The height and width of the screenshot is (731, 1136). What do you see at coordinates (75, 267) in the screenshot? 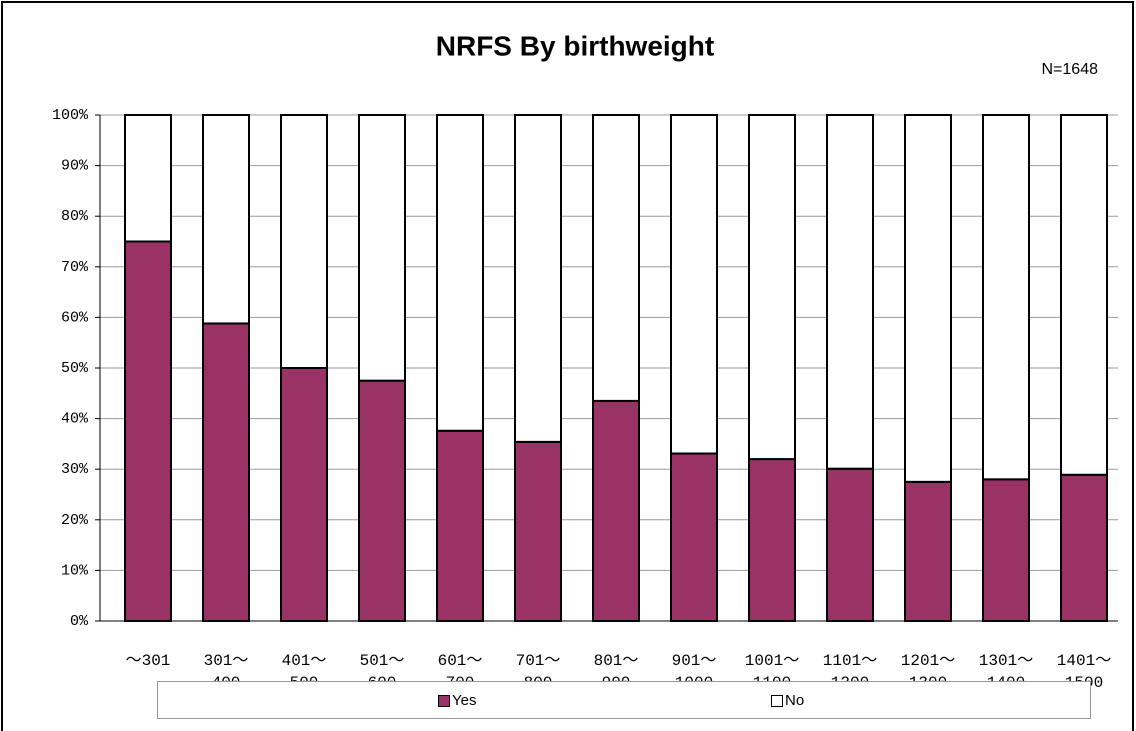
I see `y-tick-label: 70%` at bounding box center [75, 267].